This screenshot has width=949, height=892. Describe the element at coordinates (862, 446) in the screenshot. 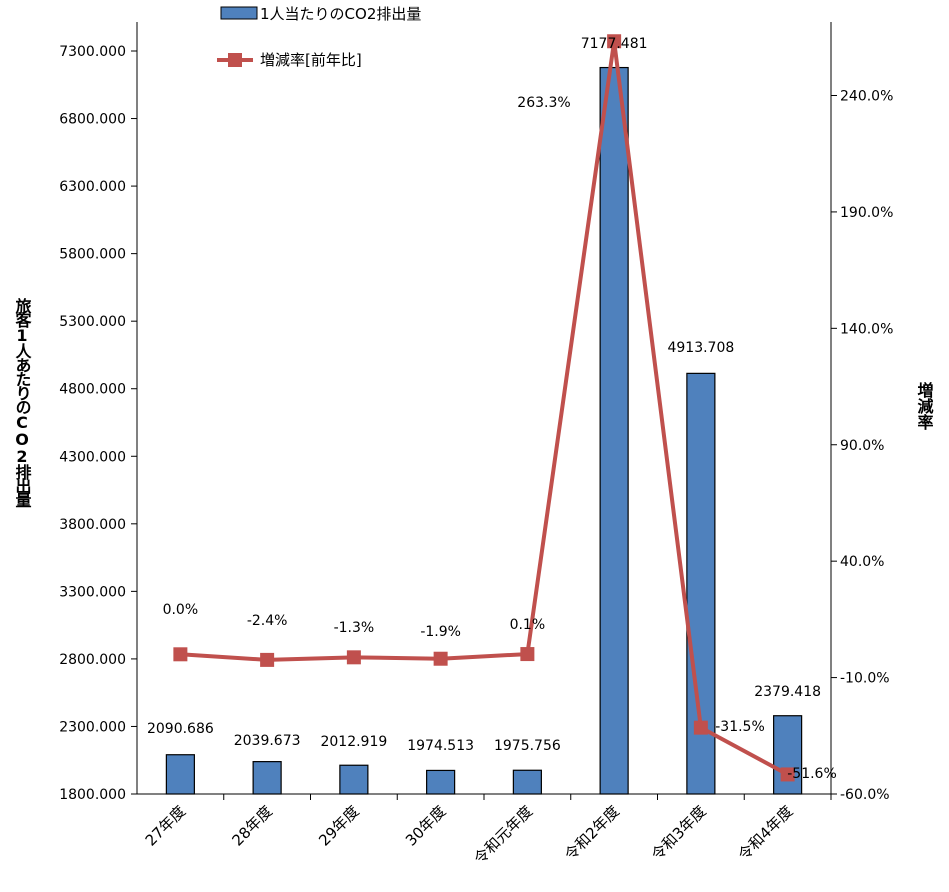

I see `y-right-tick-label: 90.0%` at that location.